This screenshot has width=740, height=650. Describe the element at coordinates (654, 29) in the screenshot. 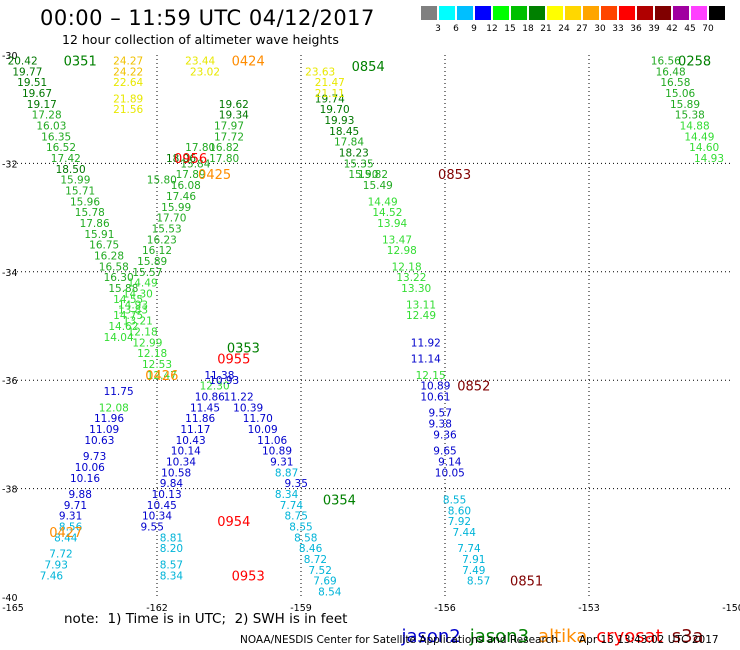

I see `colorbar-label: 39` at that location.